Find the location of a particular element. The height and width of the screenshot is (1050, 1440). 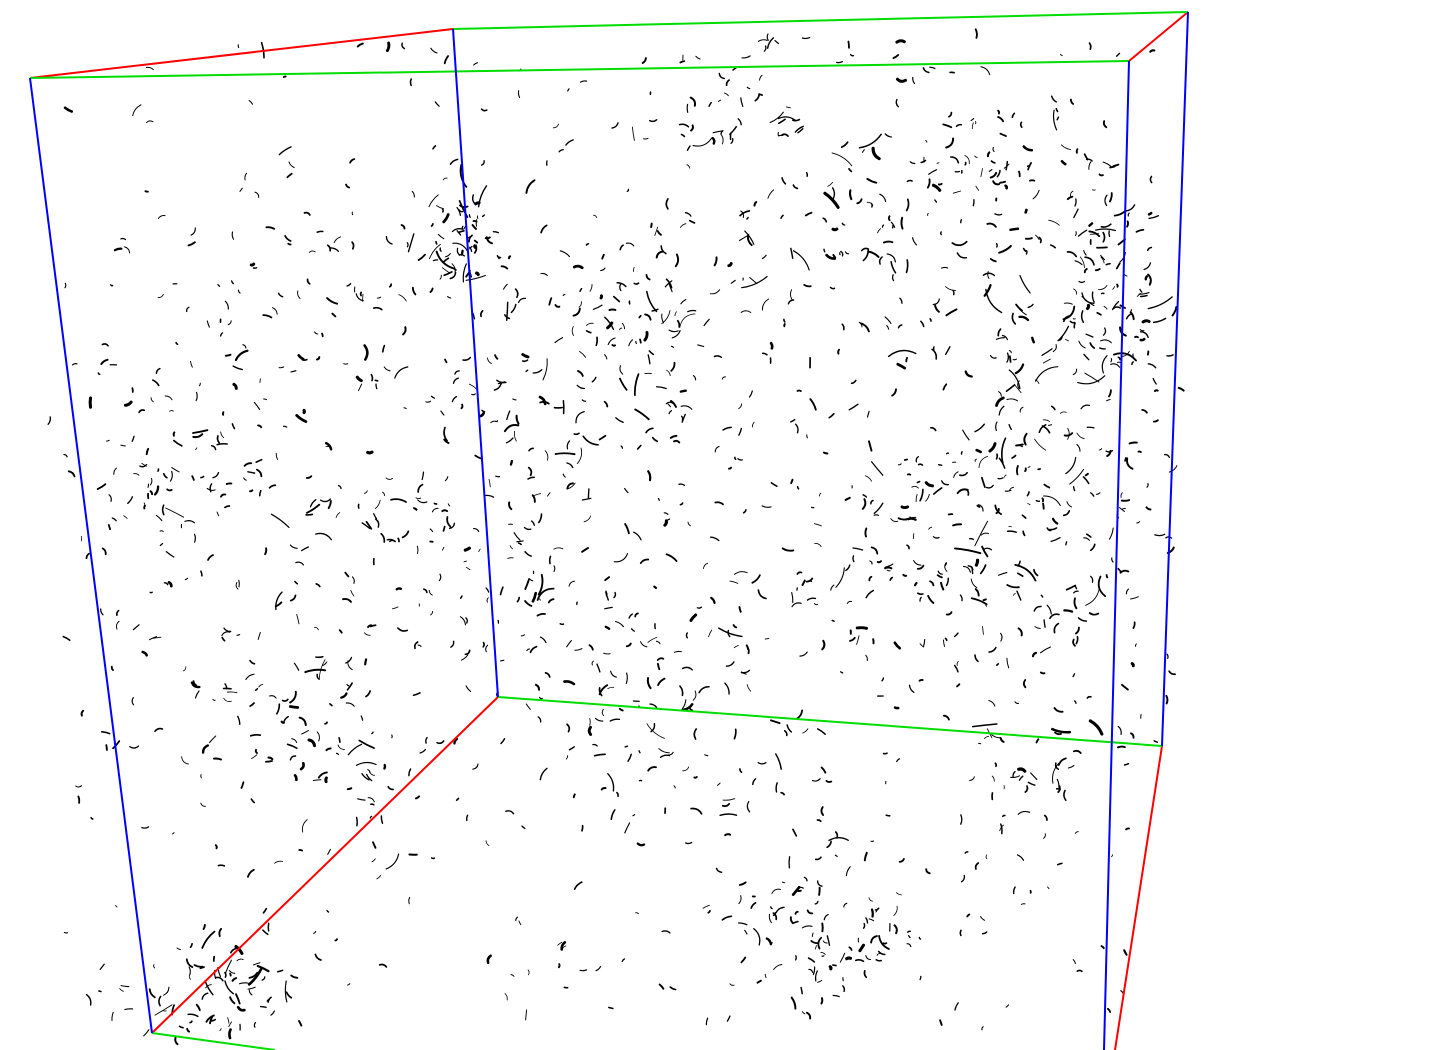

box-edge-y-top-far is located at coordinates (820, 20).